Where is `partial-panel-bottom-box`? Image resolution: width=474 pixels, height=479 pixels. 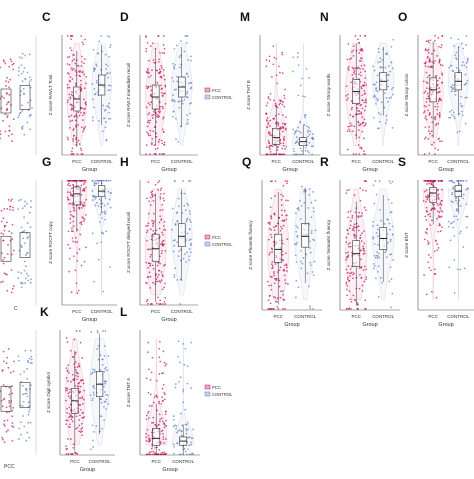
partial-panel-bottom-box is located at coordinates (25, 395).